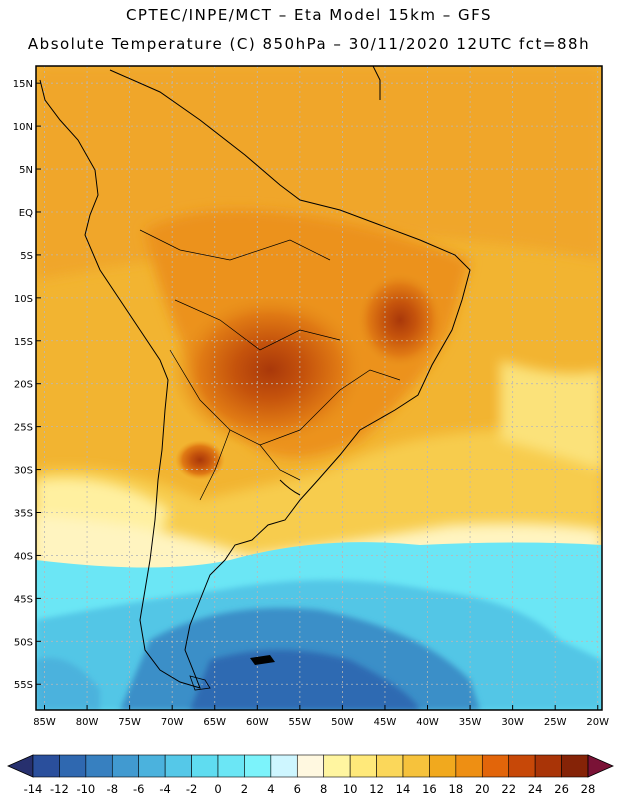 The width and height of the screenshot is (618, 800). What do you see at coordinates (429, 789) in the screenshot?
I see `colorbar-label: 16` at bounding box center [429, 789].